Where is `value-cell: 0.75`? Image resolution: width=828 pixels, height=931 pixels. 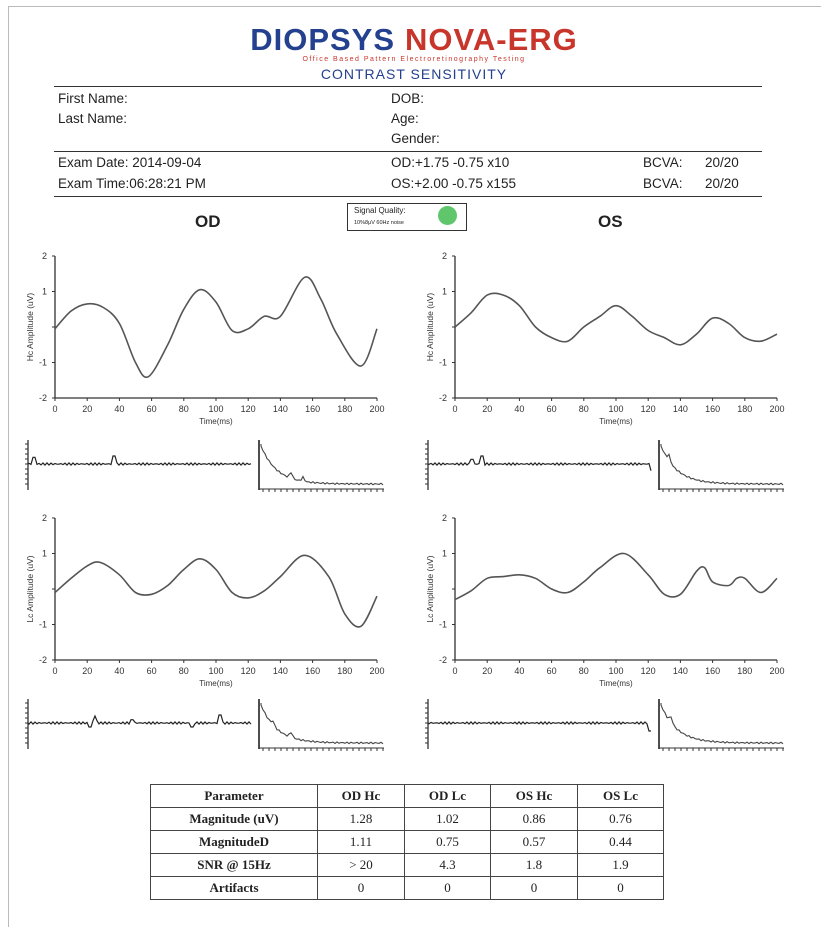
value-cell: 0.75 is located at coordinates (447, 842).